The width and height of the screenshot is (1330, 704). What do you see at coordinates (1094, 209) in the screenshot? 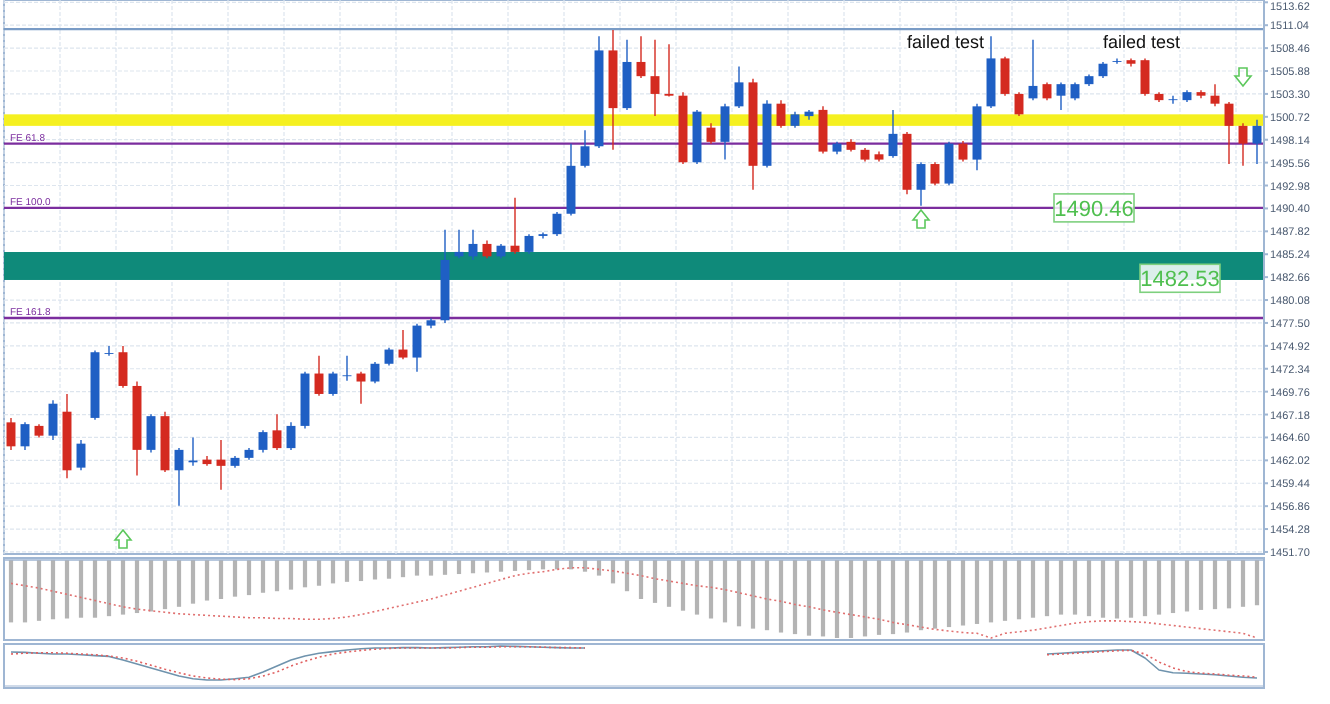
I see `annotation: 1490.46` at bounding box center [1094, 209].